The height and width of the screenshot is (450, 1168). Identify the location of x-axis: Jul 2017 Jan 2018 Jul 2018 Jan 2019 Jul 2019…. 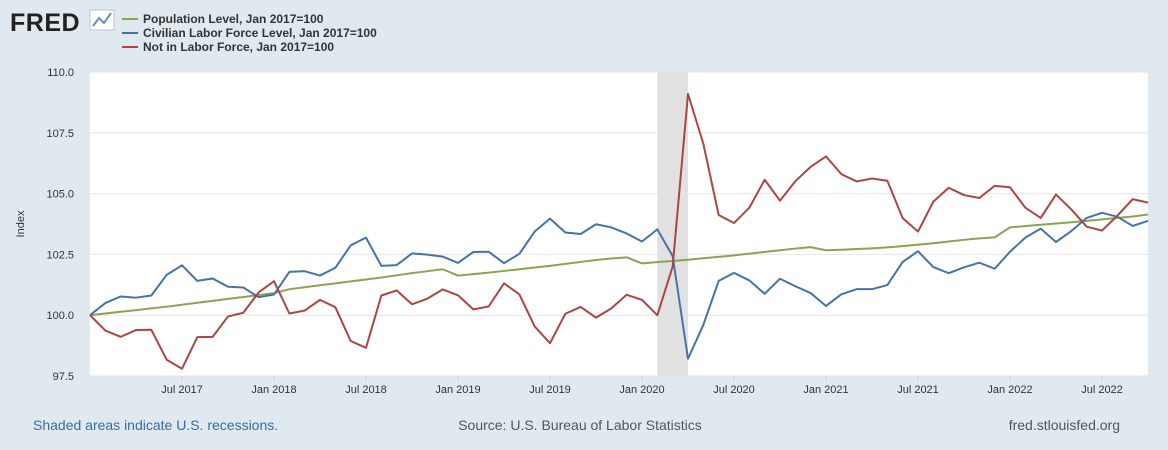
(642, 386).